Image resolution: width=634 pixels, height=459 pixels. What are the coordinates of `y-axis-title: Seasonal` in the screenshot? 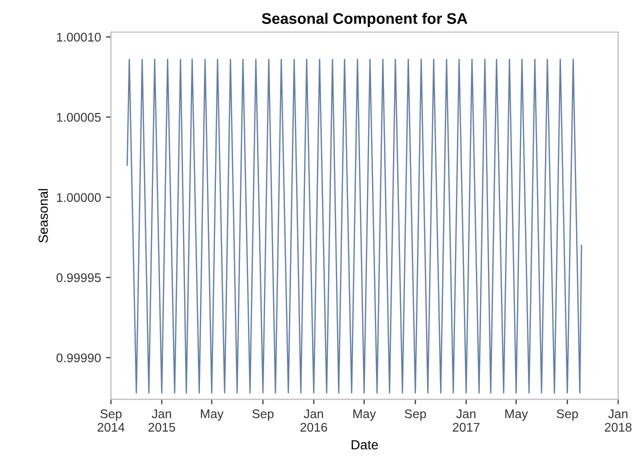 It's located at (43, 216).